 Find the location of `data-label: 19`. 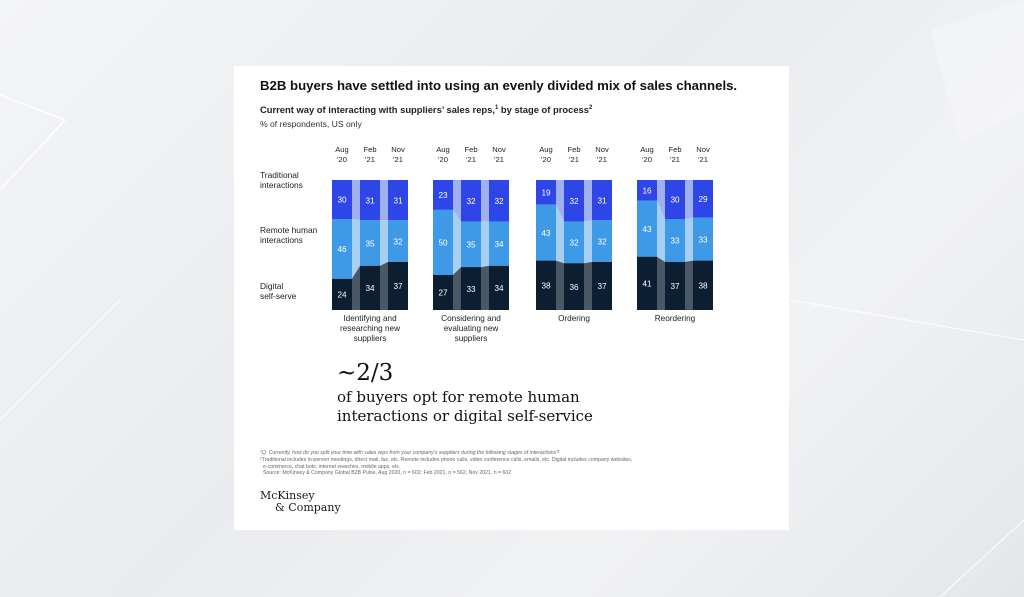

data-label: 19 is located at coordinates (546, 193).